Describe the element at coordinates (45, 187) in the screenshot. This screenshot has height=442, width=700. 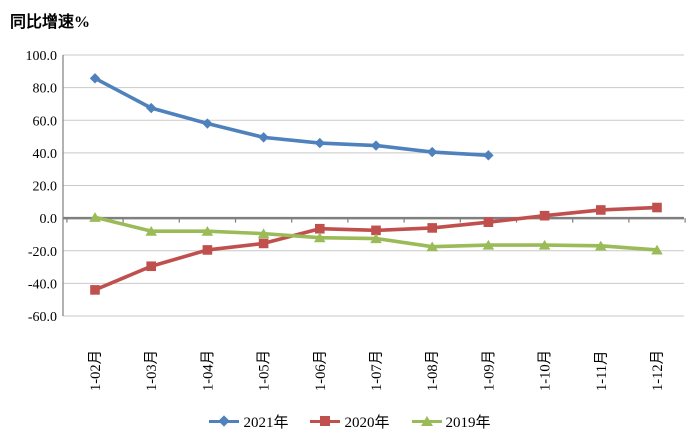
I see `y-tick-label: 20.0` at that location.